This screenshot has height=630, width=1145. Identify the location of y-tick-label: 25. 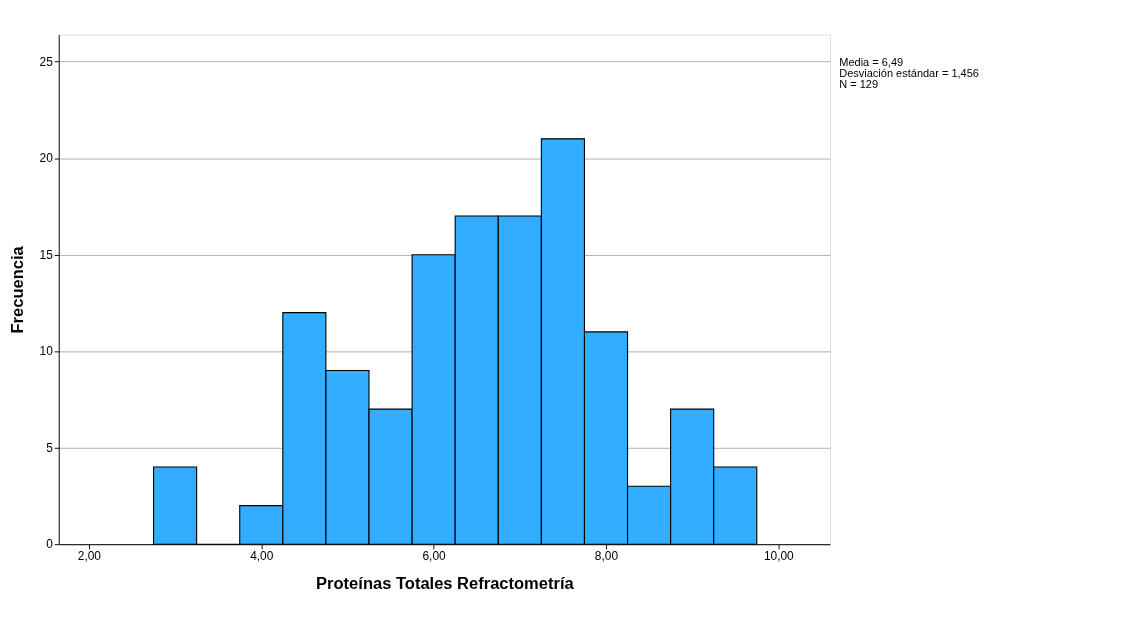
(46, 61).